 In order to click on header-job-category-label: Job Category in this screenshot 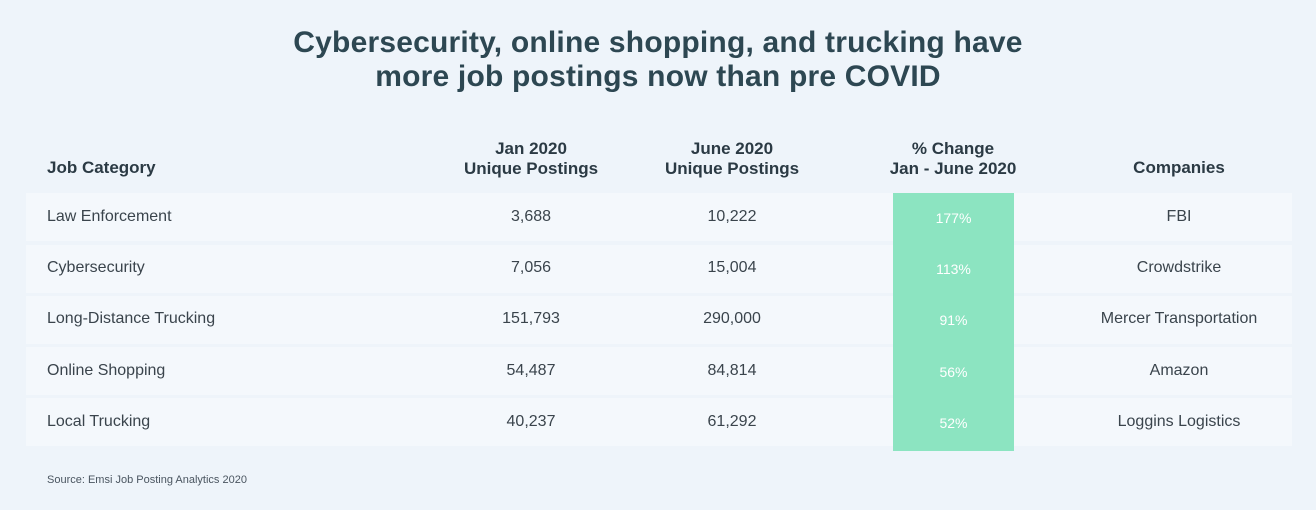, I will do `click(101, 167)`.